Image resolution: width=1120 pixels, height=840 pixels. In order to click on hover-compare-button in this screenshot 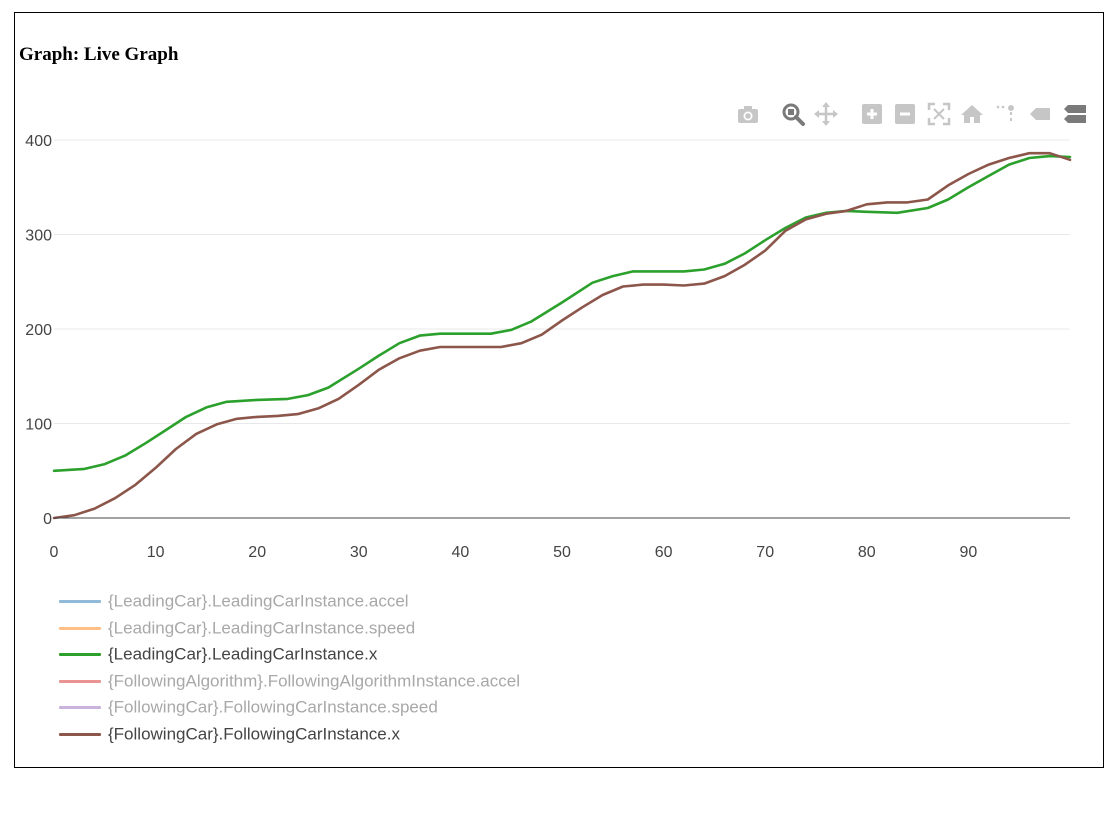, I will do `click(1074, 114)`.